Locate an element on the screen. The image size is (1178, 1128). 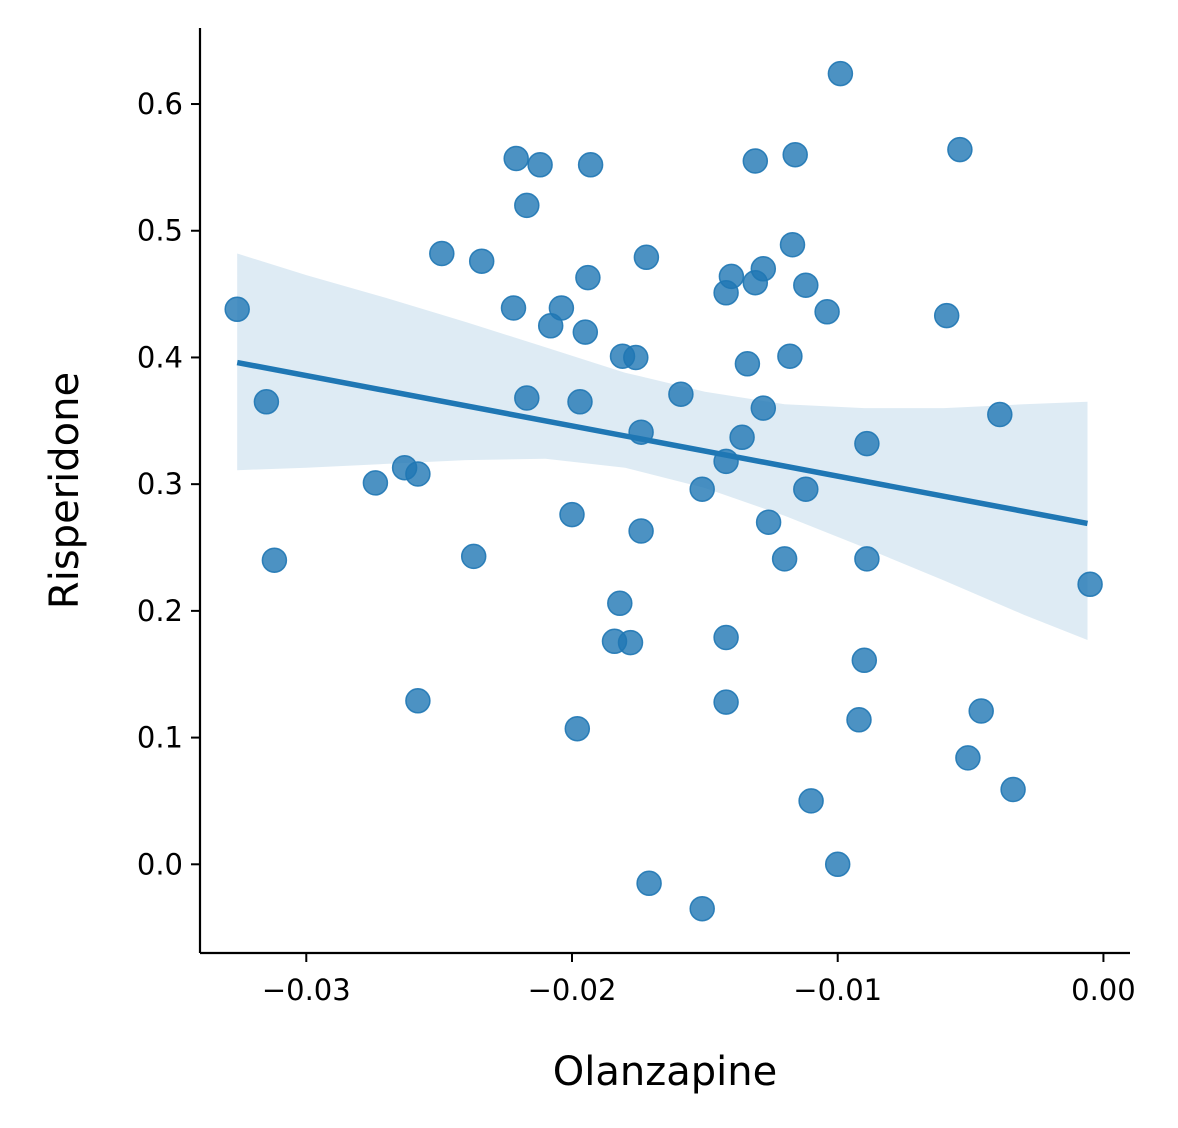
y-axis-title: Risperidone is located at coordinates (65, 490).